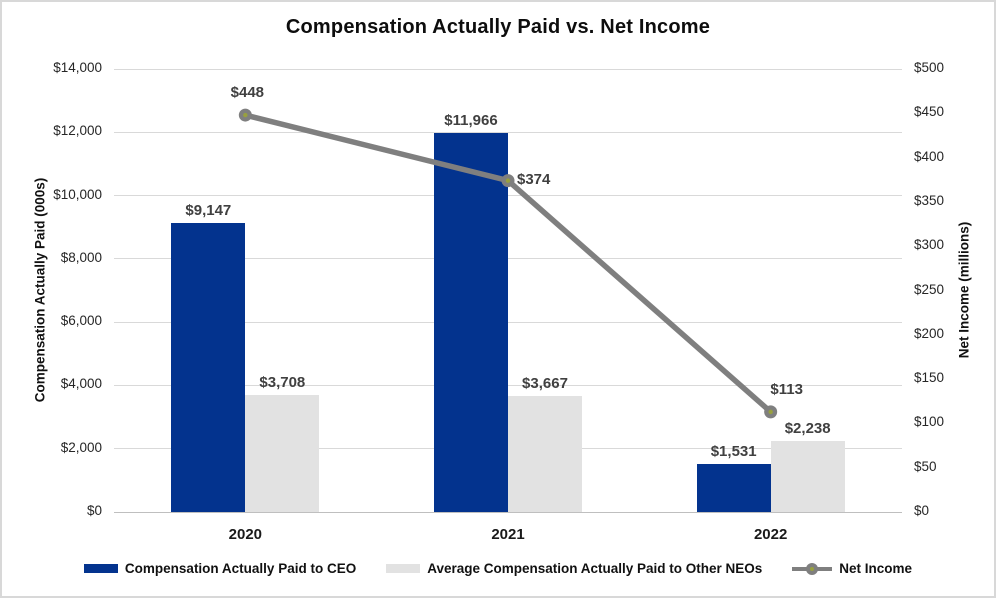 The width and height of the screenshot is (996, 598). What do you see at coordinates (929, 422) in the screenshot?
I see `right-axis-tick-label: $100` at bounding box center [929, 422].